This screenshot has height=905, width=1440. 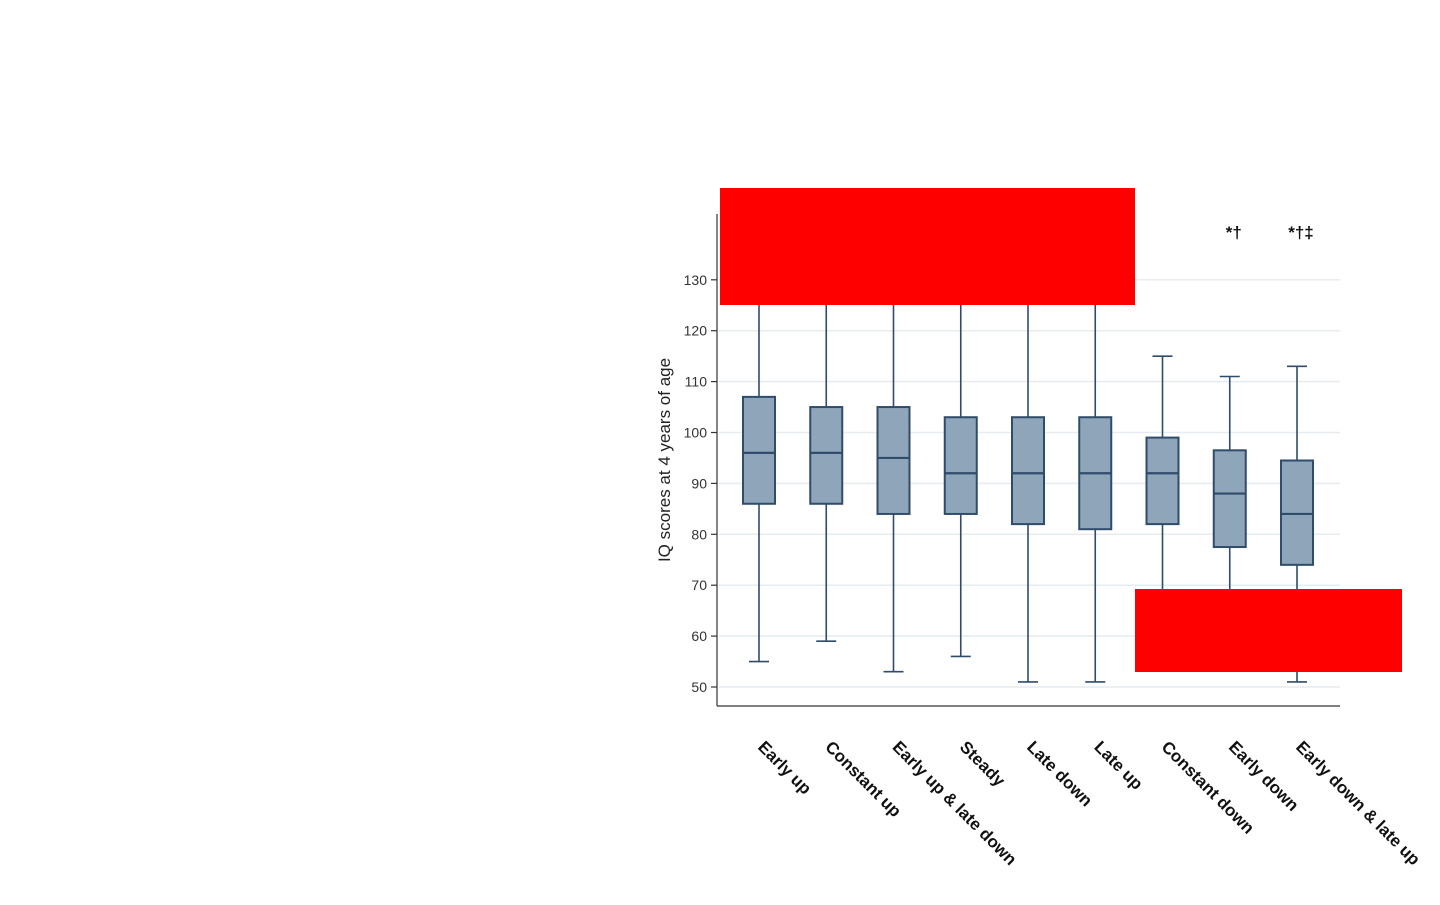 I want to click on y-tick-label: 50, so click(x=699, y=687).